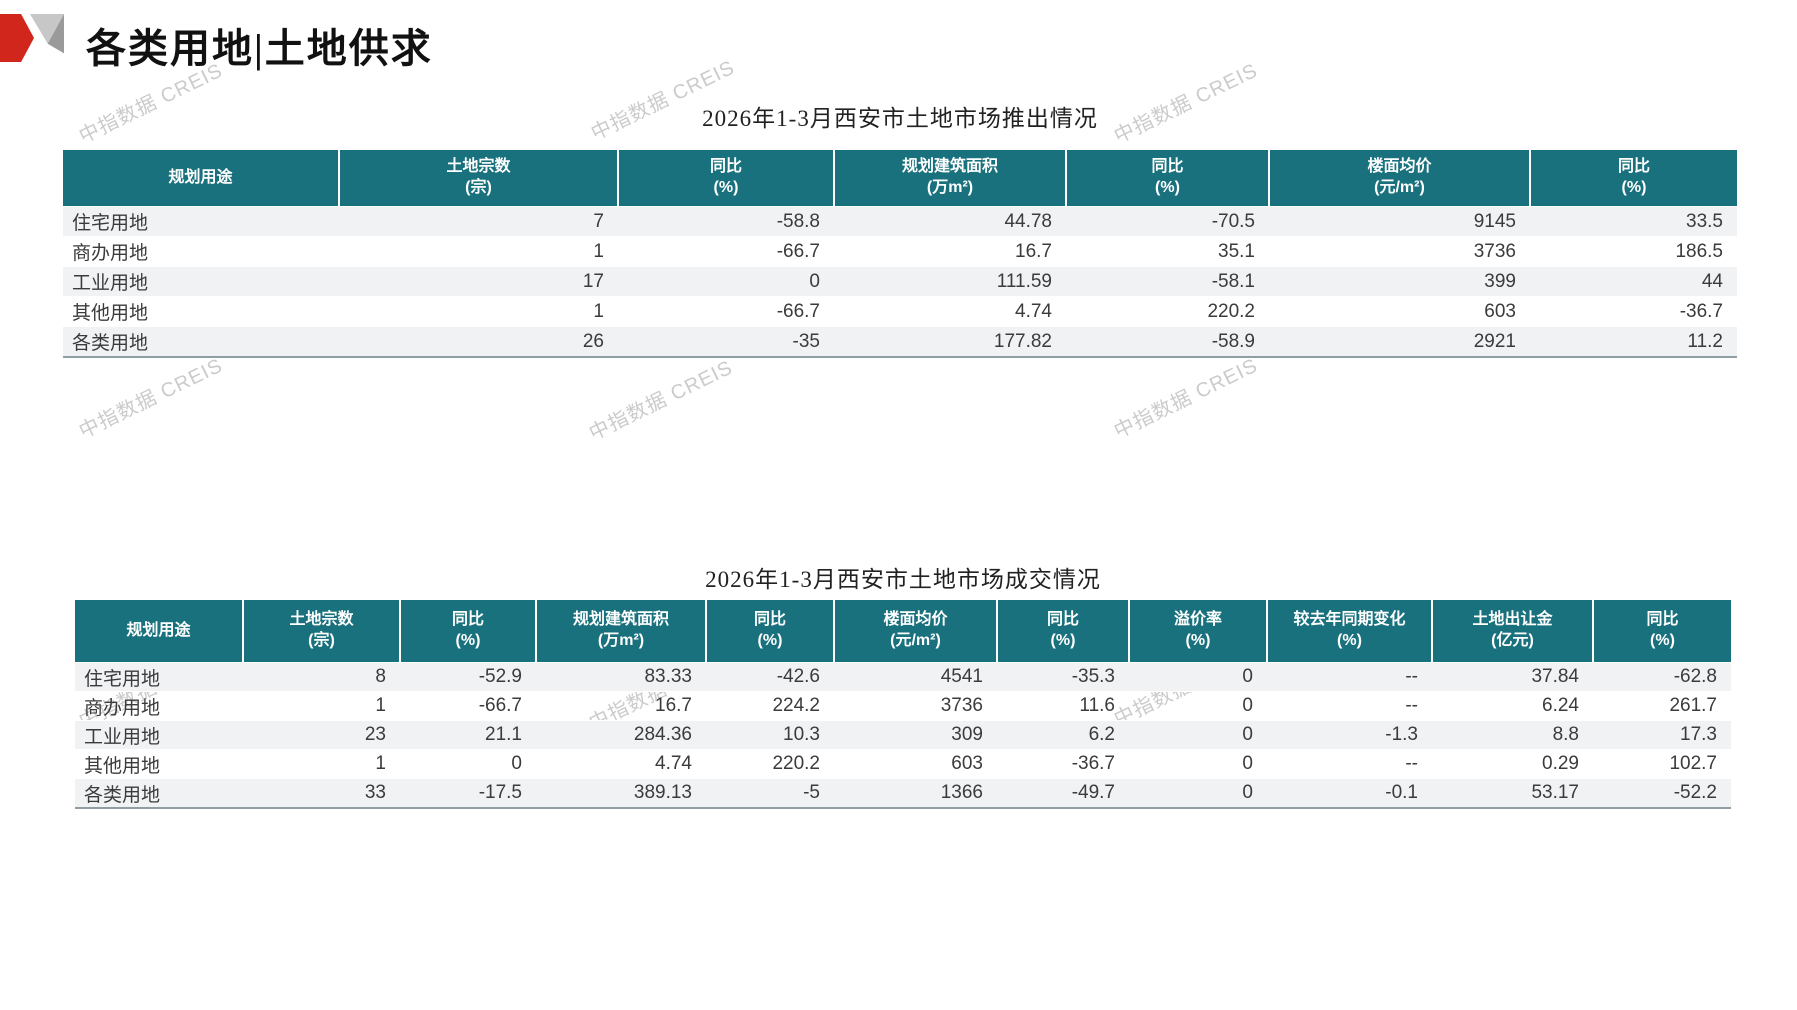 This screenshot has width=1797, height=1010. What do you see at coordinates (961, 676) in the screenshot?
I see `data-cell: 4541` at bounding box center [961, 676].